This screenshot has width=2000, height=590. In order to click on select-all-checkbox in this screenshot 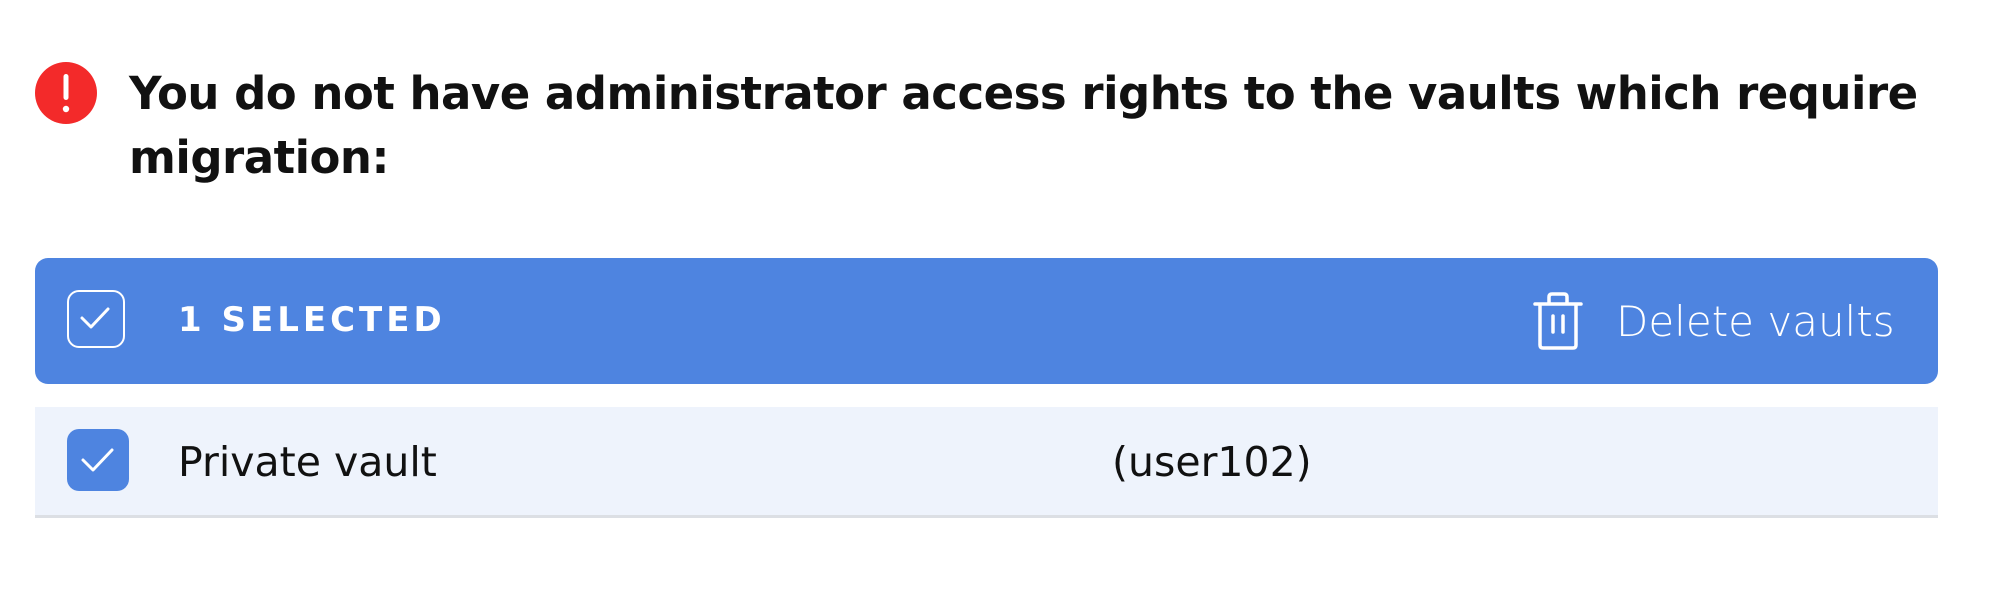, I will do `click(96, 319)`.